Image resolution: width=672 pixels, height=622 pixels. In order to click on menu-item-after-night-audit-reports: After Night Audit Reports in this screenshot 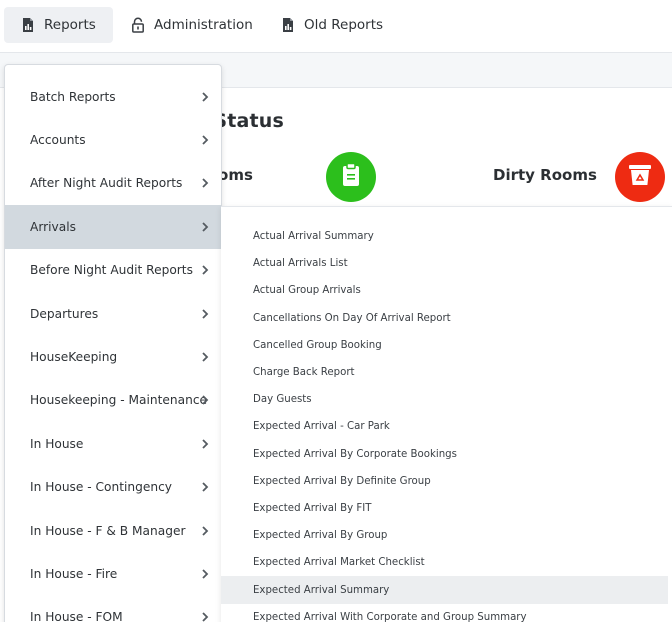, I will do `click(113, 183)`.